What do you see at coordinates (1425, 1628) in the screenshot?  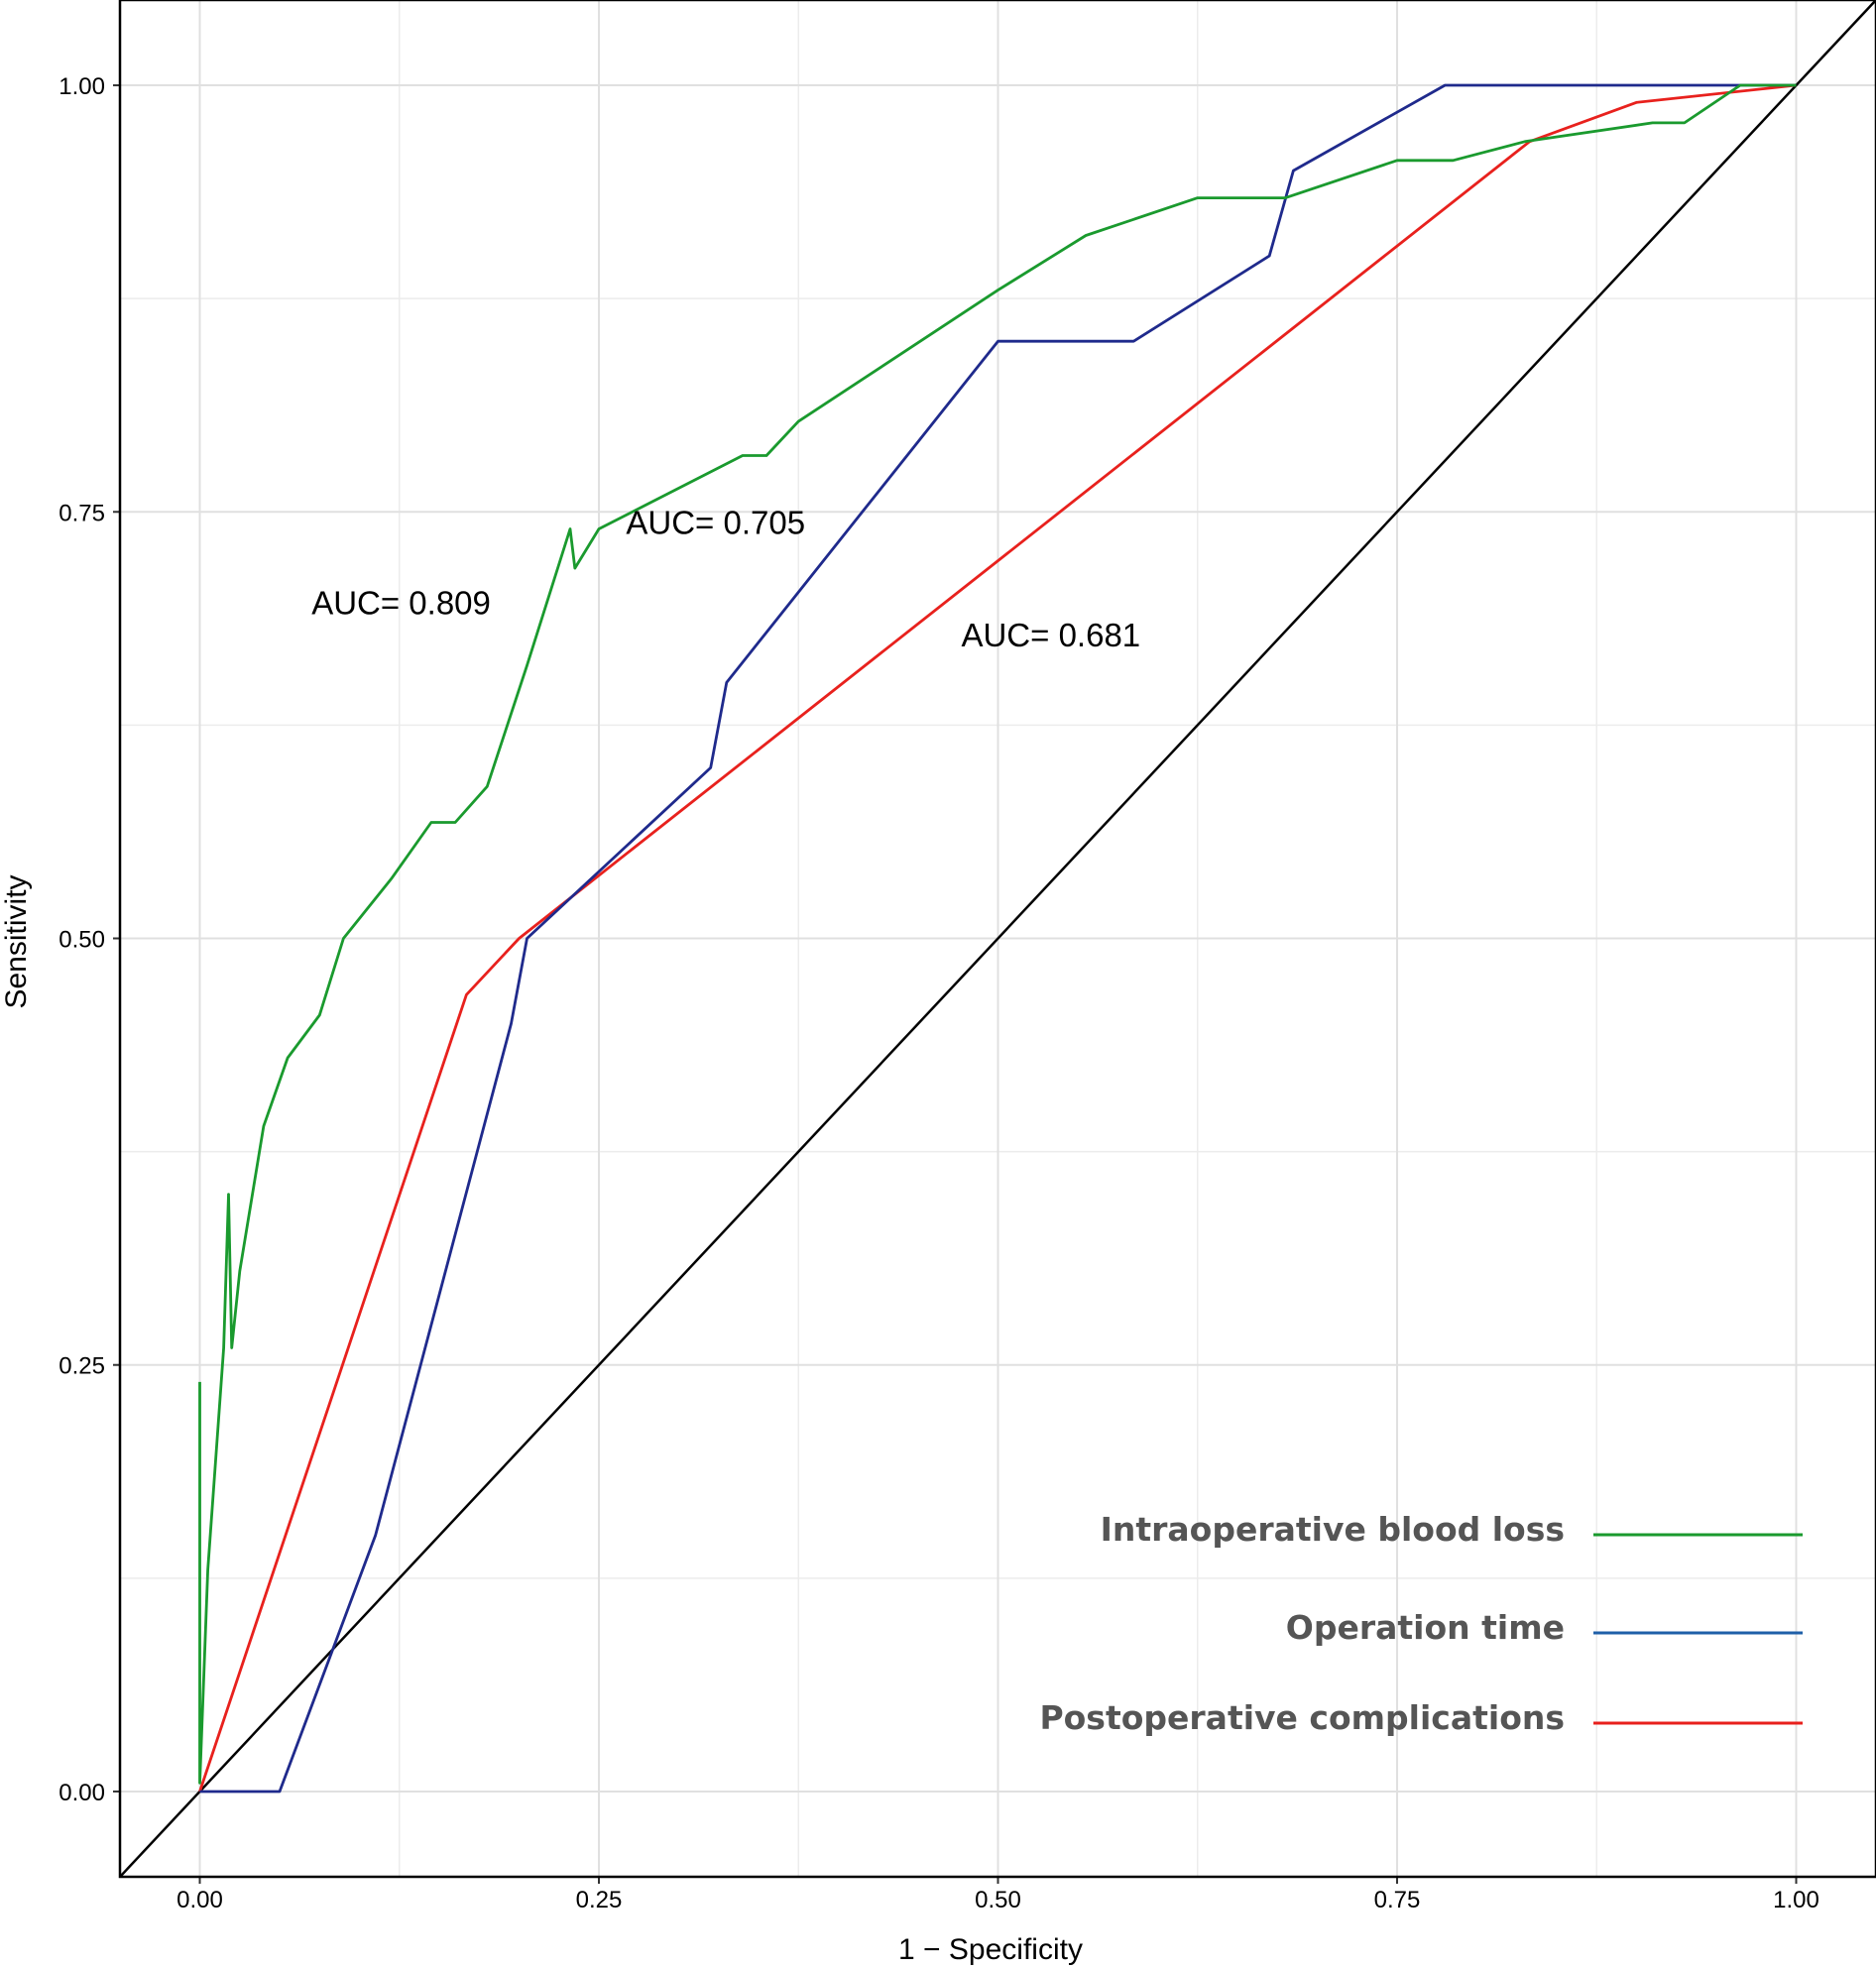 I see `legend-label-operation-time: Operation time` at bounding box center [1425, 1628].